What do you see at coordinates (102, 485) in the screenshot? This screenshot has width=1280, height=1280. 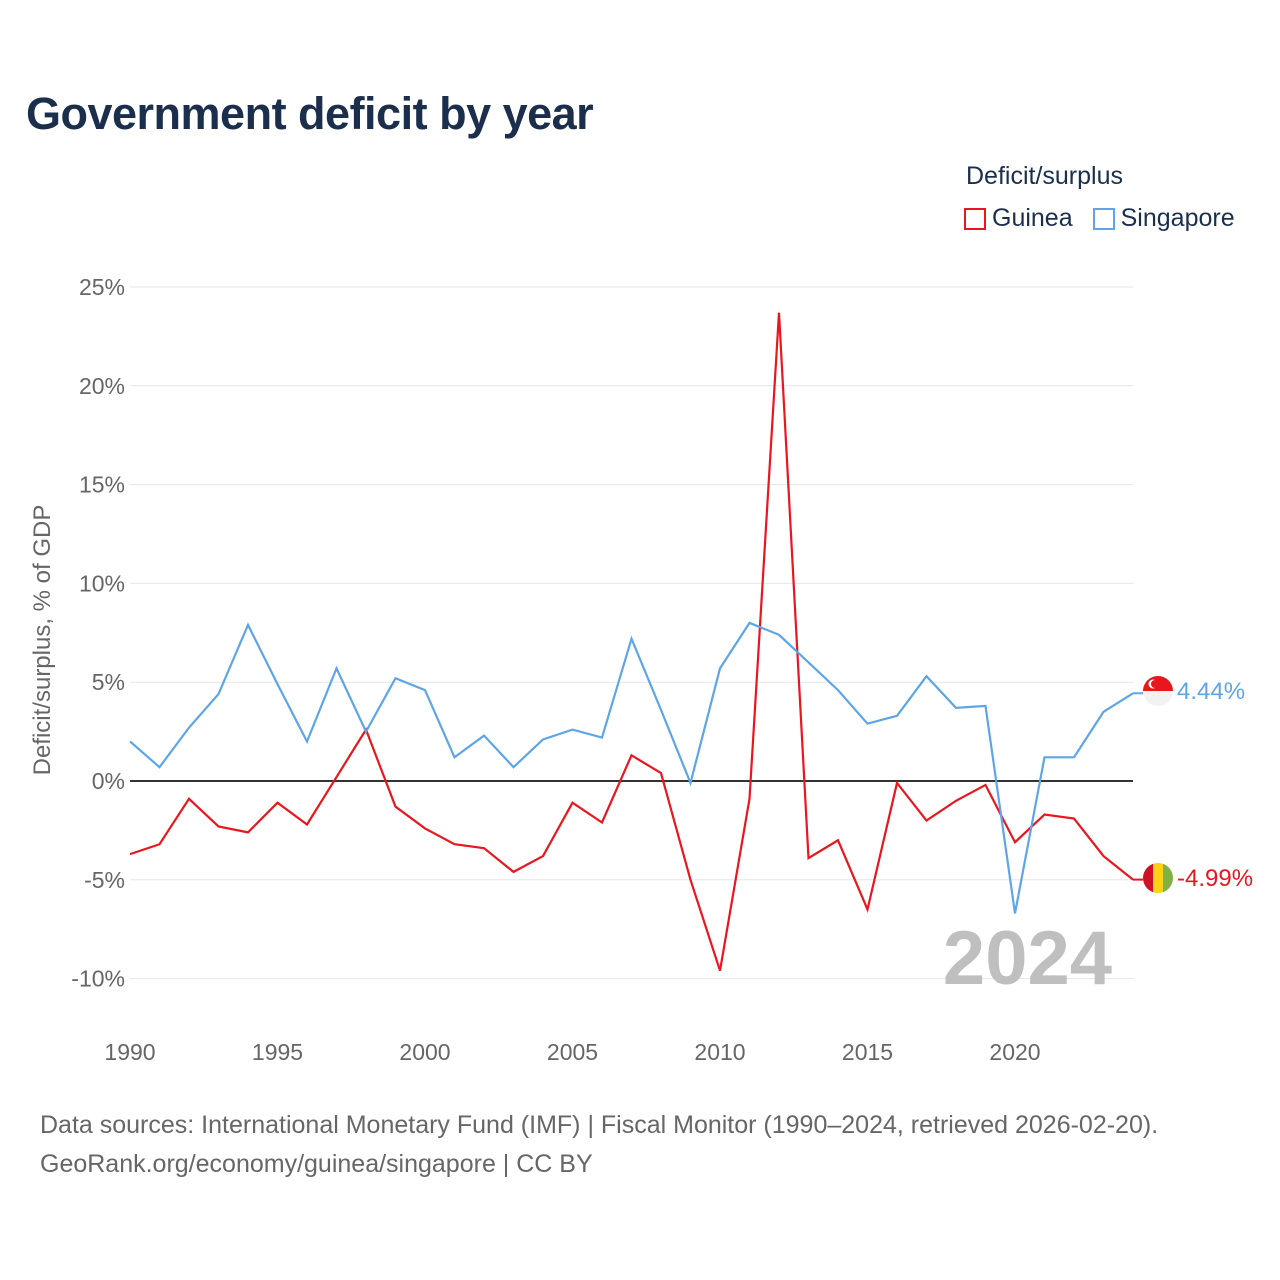 I see `y-tick-label: 15%` at bounding box center [102, 485].